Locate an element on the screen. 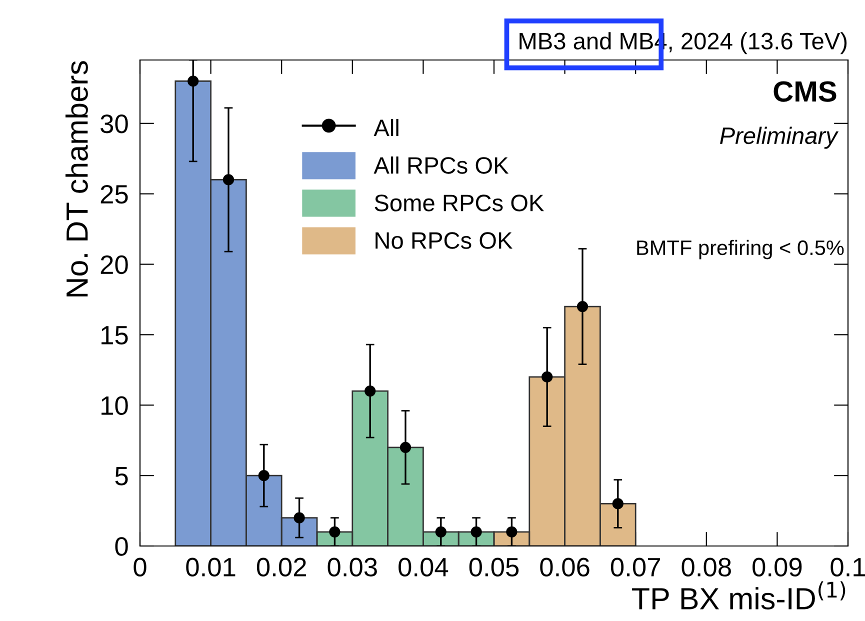  x-axis-title: TP BX mis-ID$^{(1)}$ is located at coordinates (739, 595).